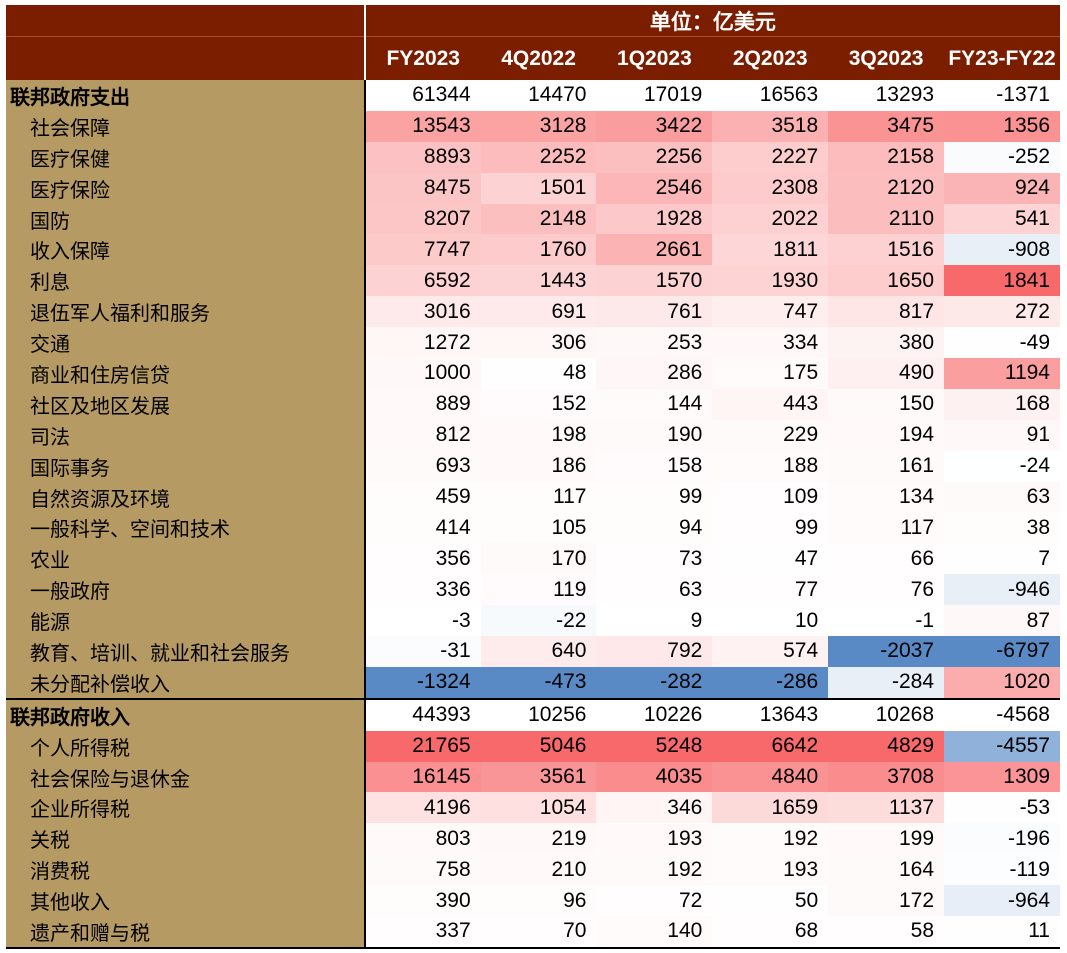  I want to click on value-cell: 68, so click(770, 932).